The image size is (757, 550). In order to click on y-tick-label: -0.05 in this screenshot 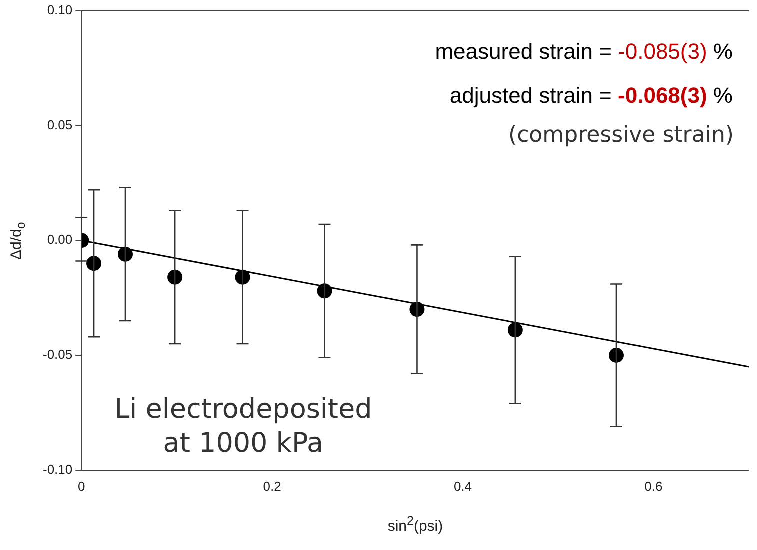, I will do `click(57, 354)`.